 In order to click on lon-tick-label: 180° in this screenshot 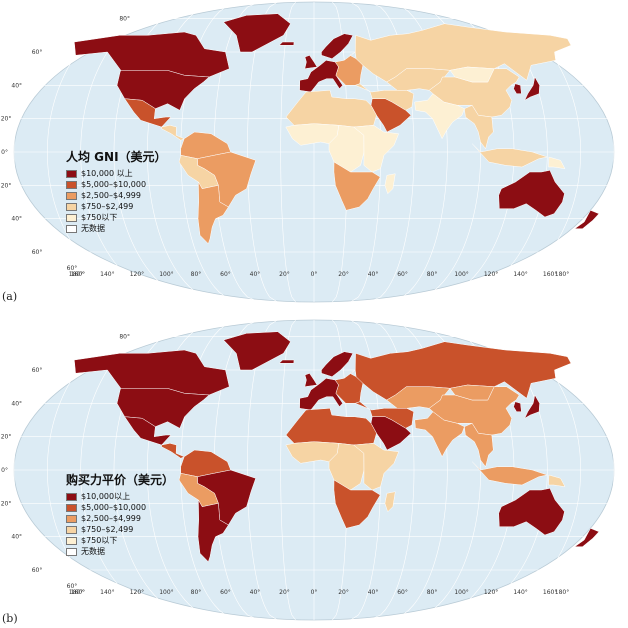, I will do `click(76, 274)`.